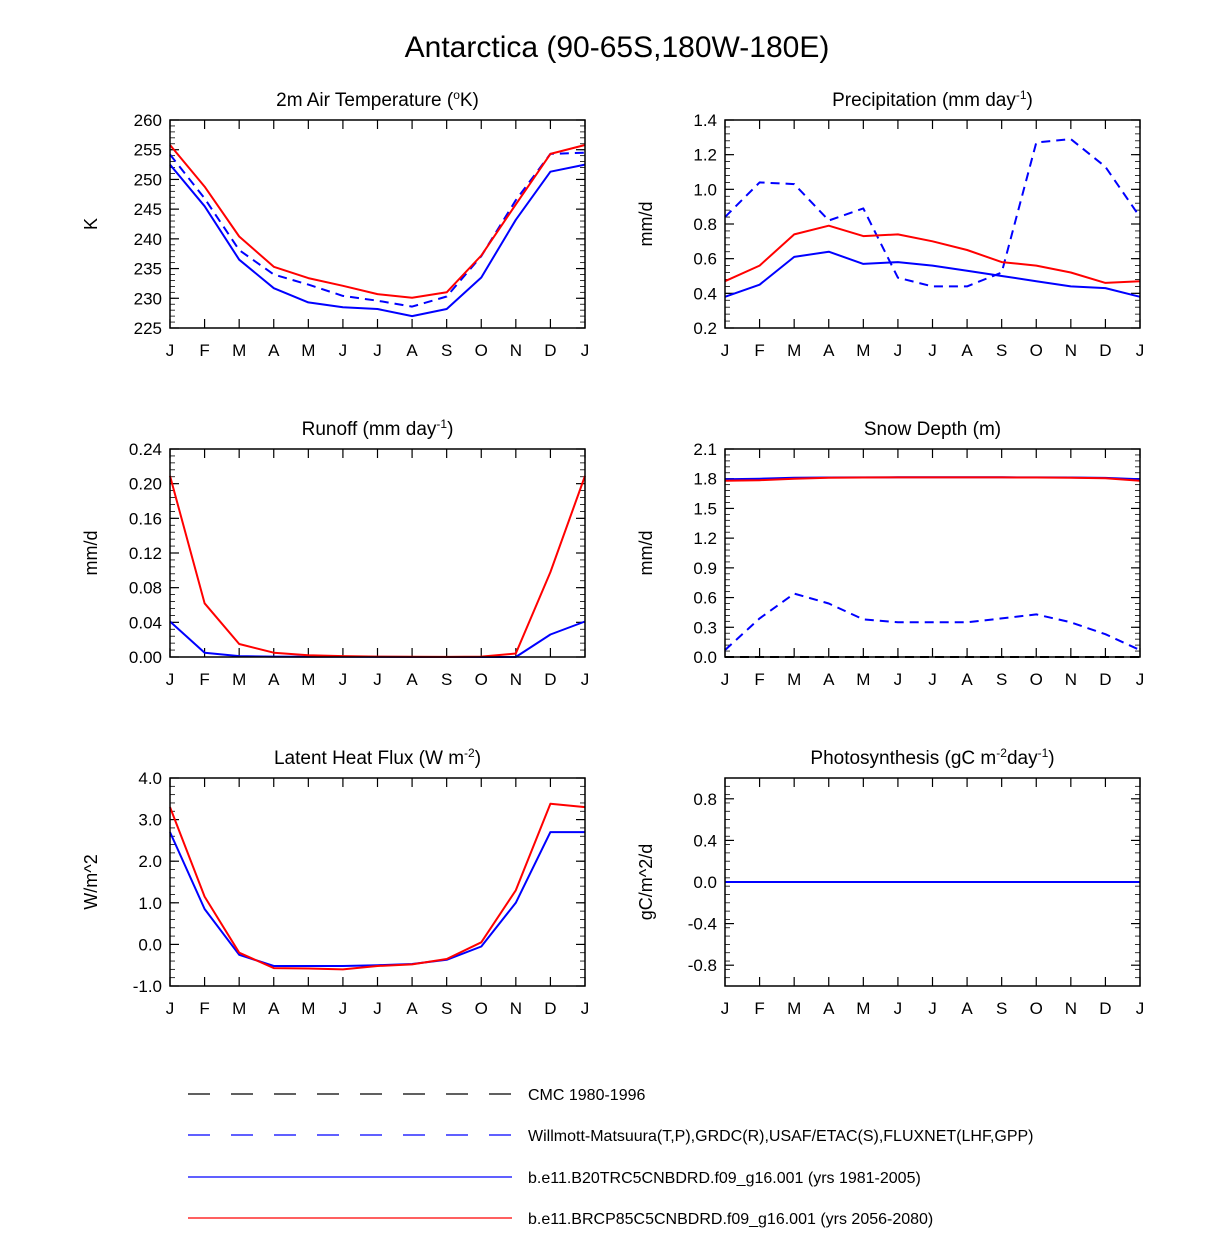 The width and height of the screenshot is (1224, 1250). What do you see at coordinates (148, 239) in the screenshot?
I see `y-tick-label: 240` at bounding box center [148, 239].